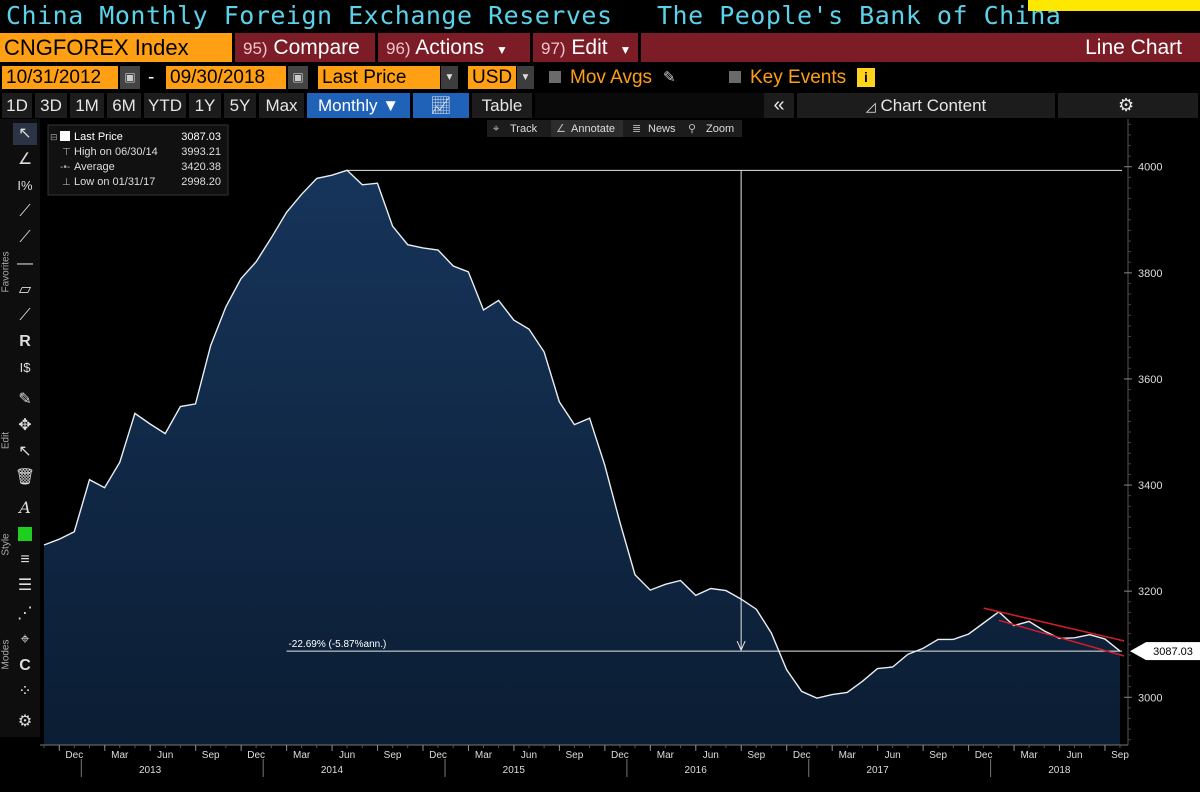 Image resolution: width=1200 pixels, height=792 pixels. What do you see at coordinates (866, 77) in the screenshot?
I see `info-icon: i` at bounding box center [866, 77].